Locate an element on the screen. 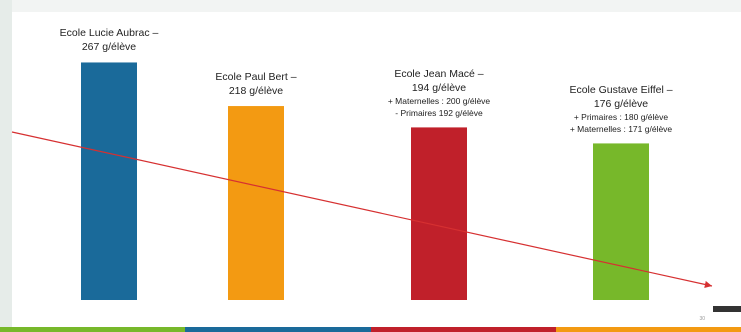 Image resolution: width=741 pixels, height=332 pixels. detail-label: + Maternelles : 171 g/élève is located at coordinates (621, 129).